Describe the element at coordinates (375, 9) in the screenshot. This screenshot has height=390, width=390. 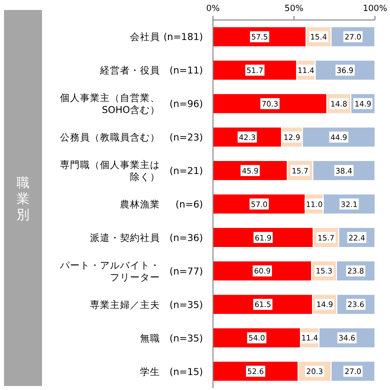
I see `x-tick-label: 100%` at that location.